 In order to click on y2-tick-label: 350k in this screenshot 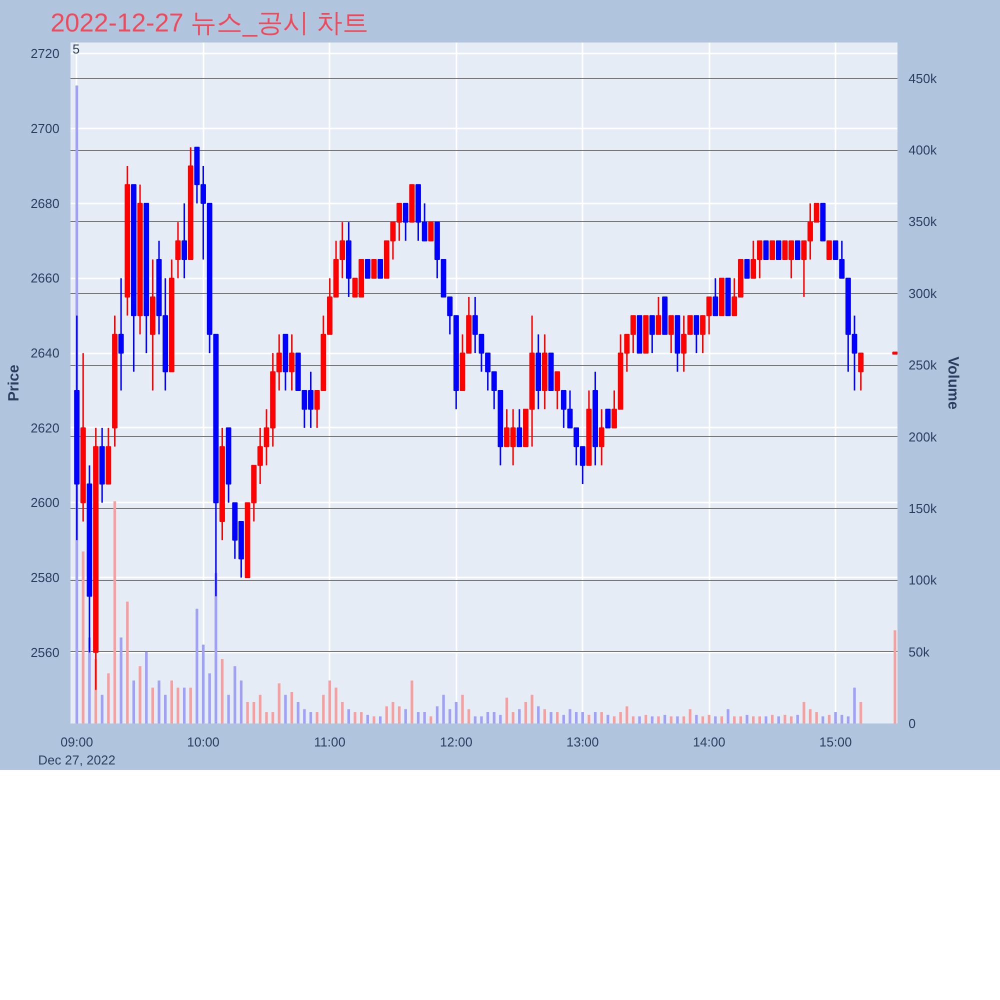, I will do `click(923, 222)`.